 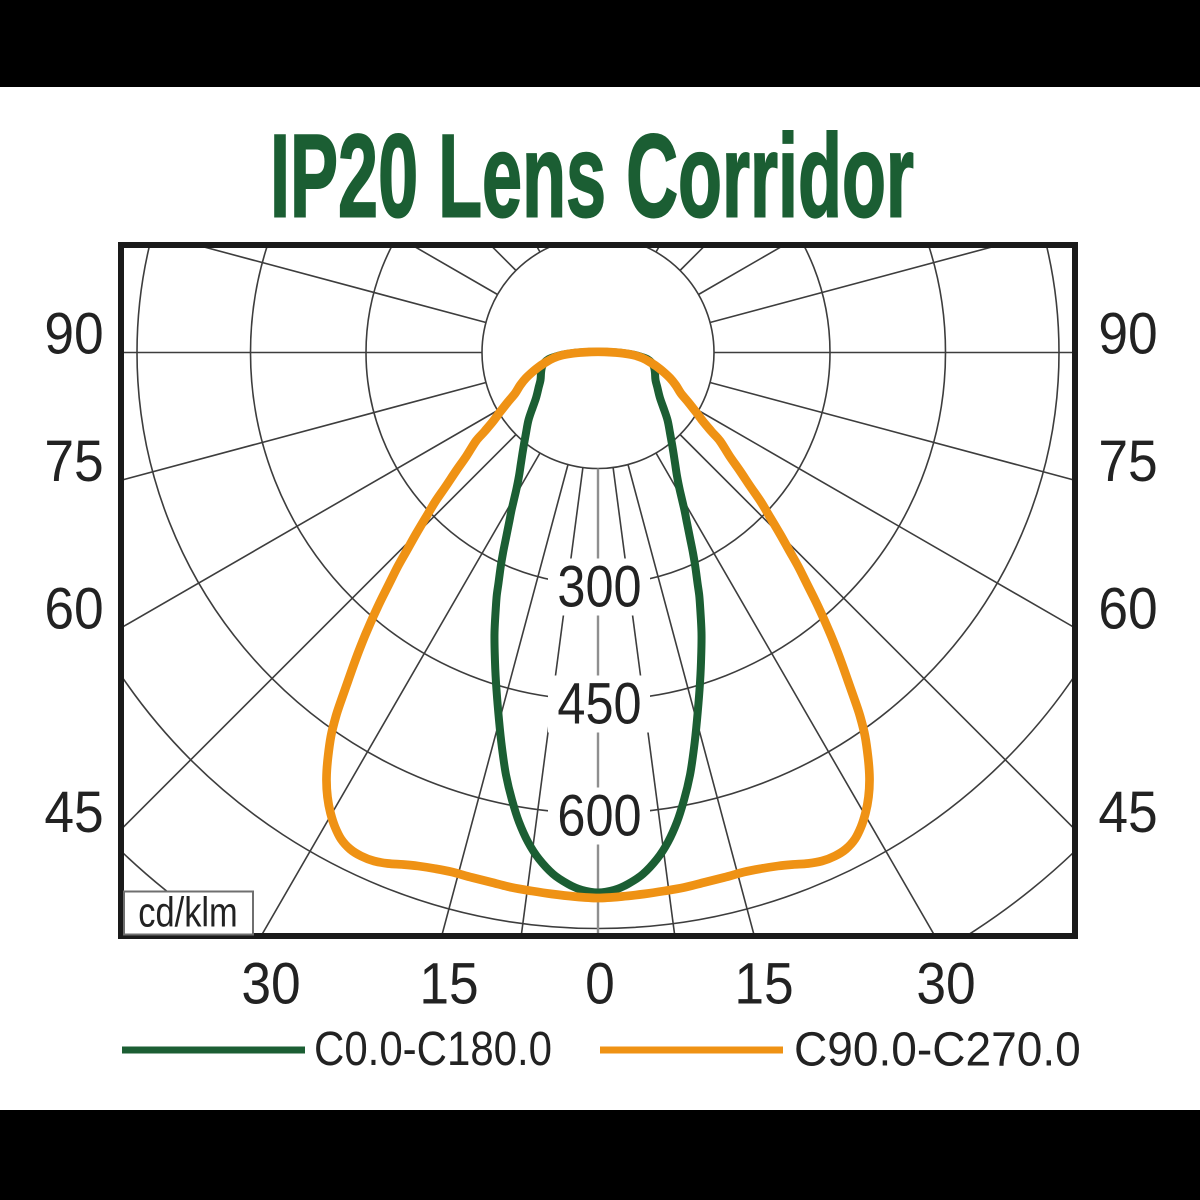 What do you see at coordinates (937, 1048) in the screenshot?
I see `svg-text: C90.0-C270.0` at bounding box center [937, 1048].